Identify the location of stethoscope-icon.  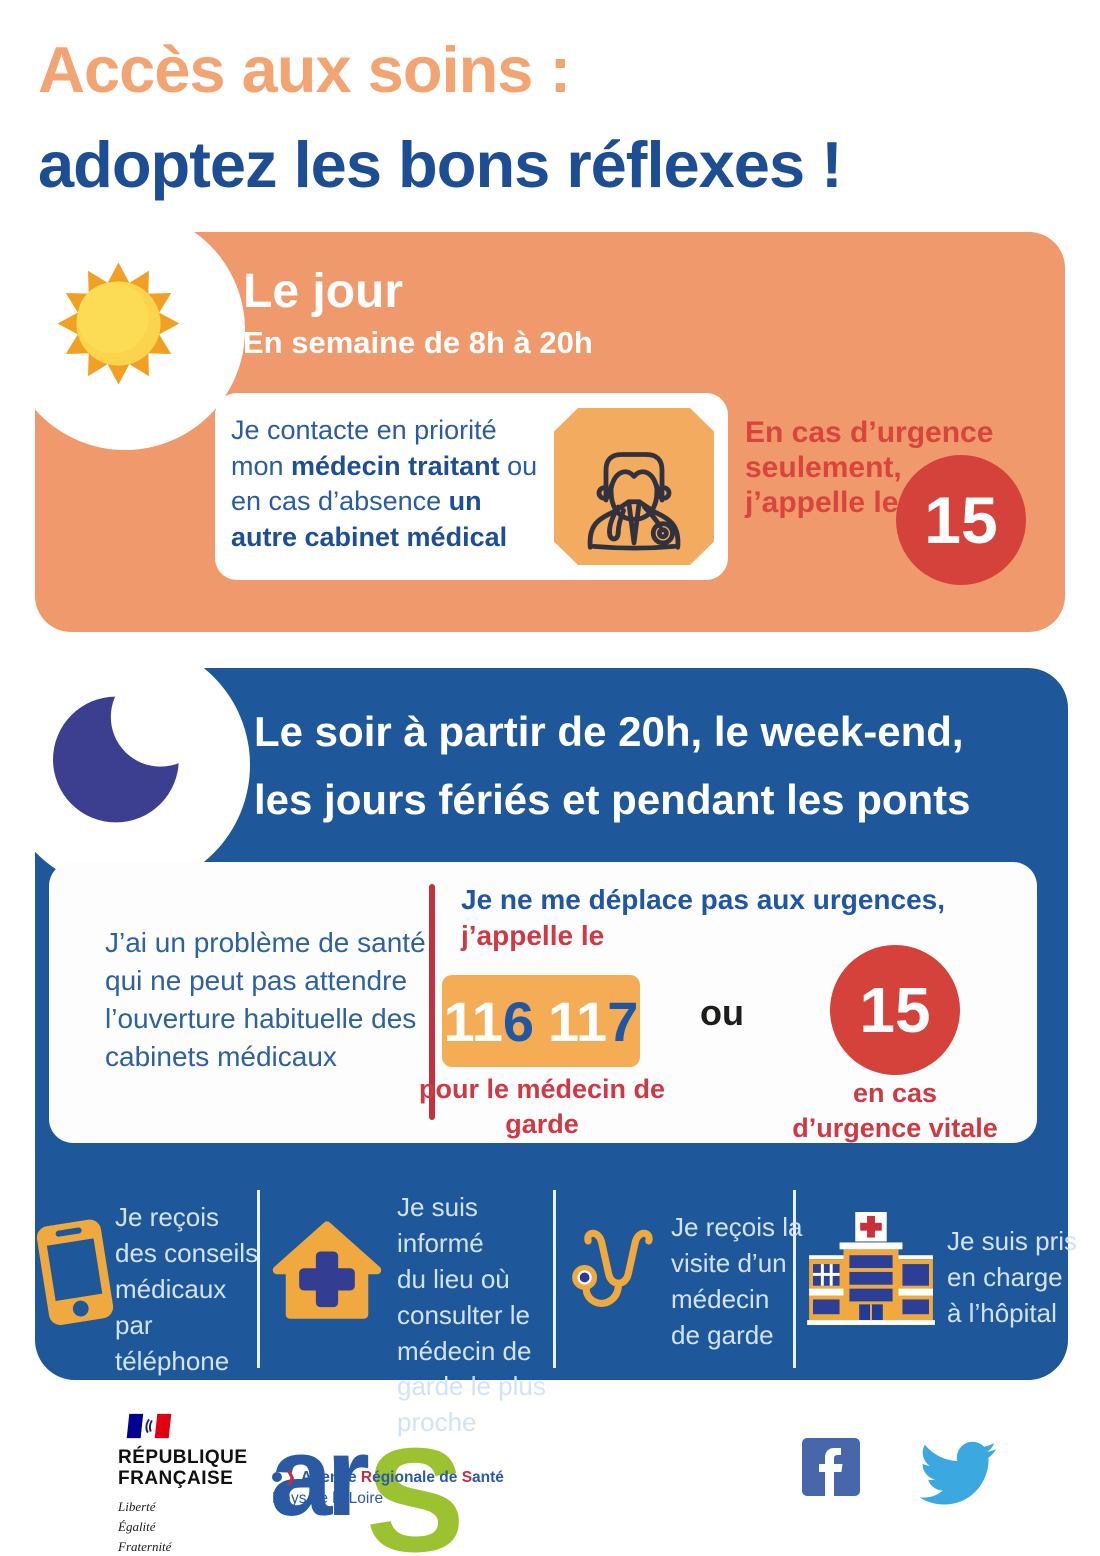
(612, 1268).